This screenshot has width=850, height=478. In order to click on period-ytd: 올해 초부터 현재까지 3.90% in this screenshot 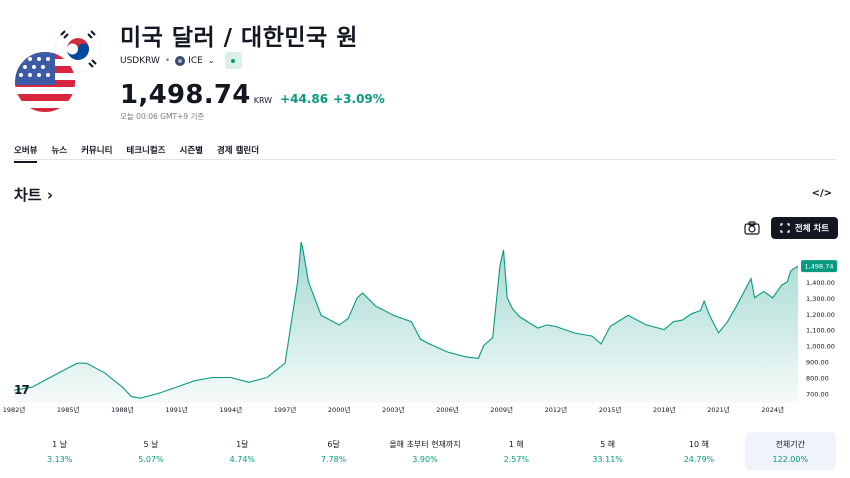, I will do `click(424, 451)`.